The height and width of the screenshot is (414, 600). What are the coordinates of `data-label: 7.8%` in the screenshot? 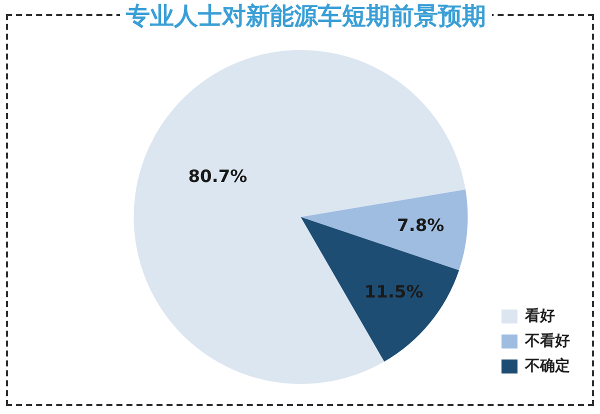 It's located at (420, 226).